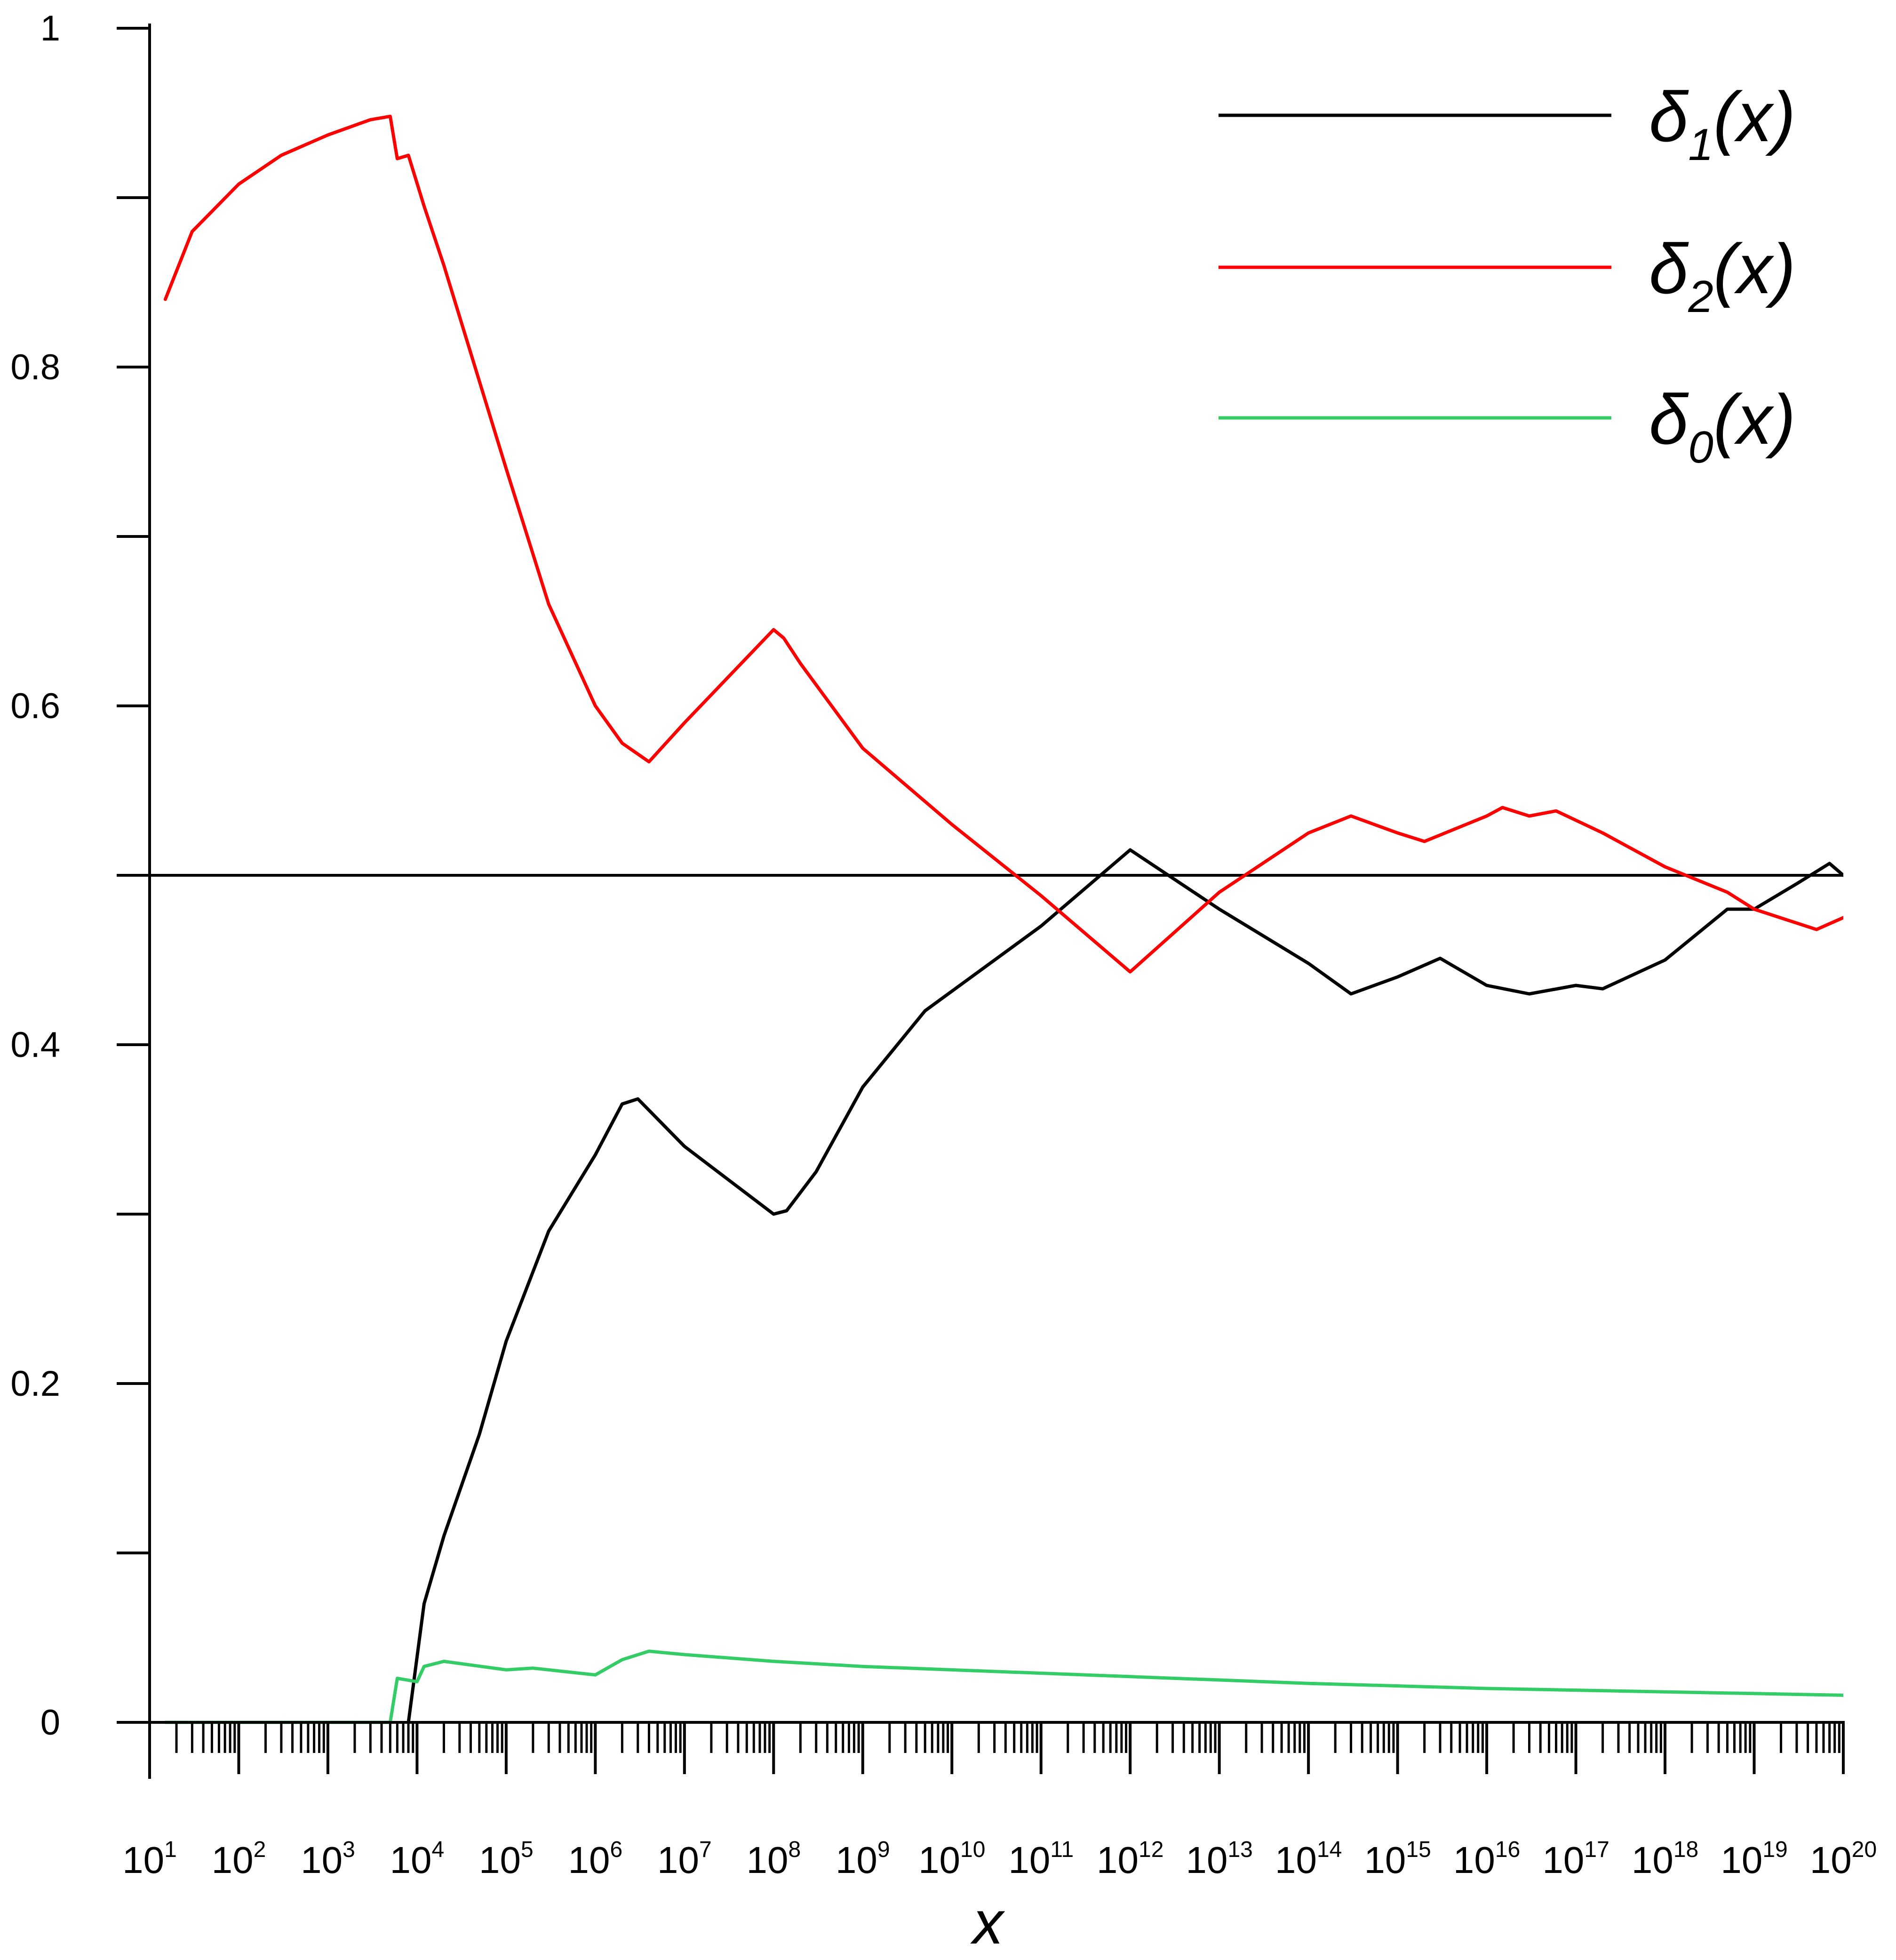 Image resolution: width=1896 pixels, height=1960 pixels. Describe the element at coordinates (328, 1859) in the screenshot. I see `x-tick-label: 10³` at that location.